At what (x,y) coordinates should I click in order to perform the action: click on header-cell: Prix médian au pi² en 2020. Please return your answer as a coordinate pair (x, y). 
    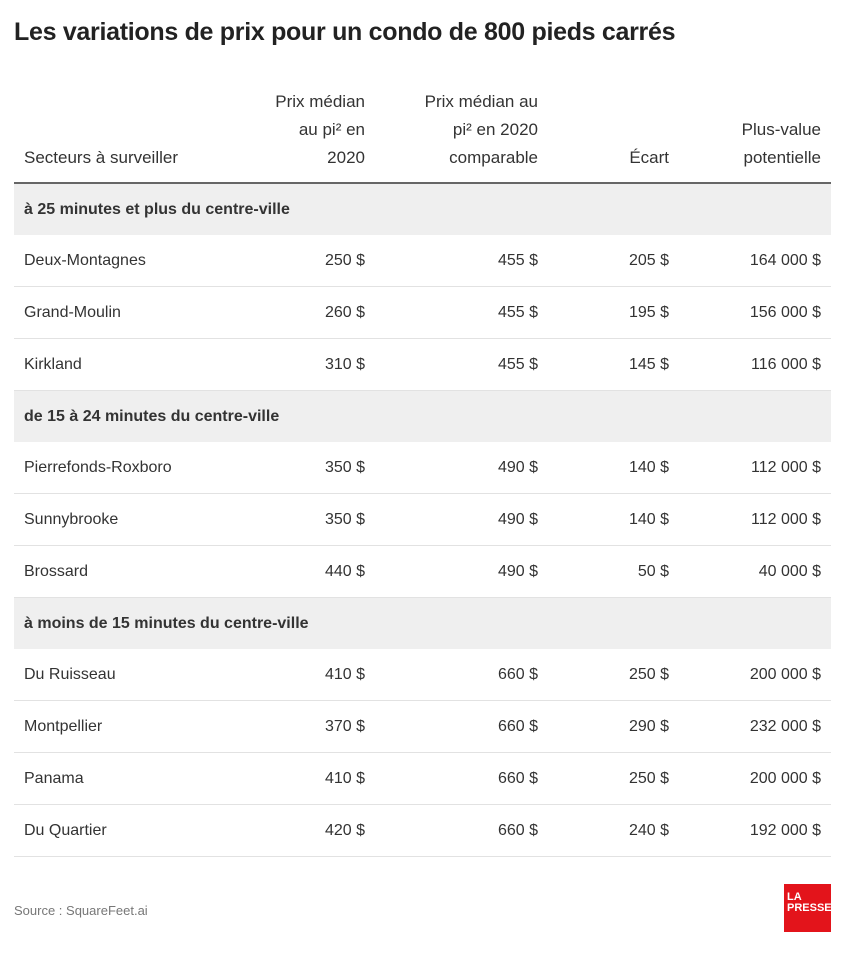
    Looking at the image, I should click on (312, 136).